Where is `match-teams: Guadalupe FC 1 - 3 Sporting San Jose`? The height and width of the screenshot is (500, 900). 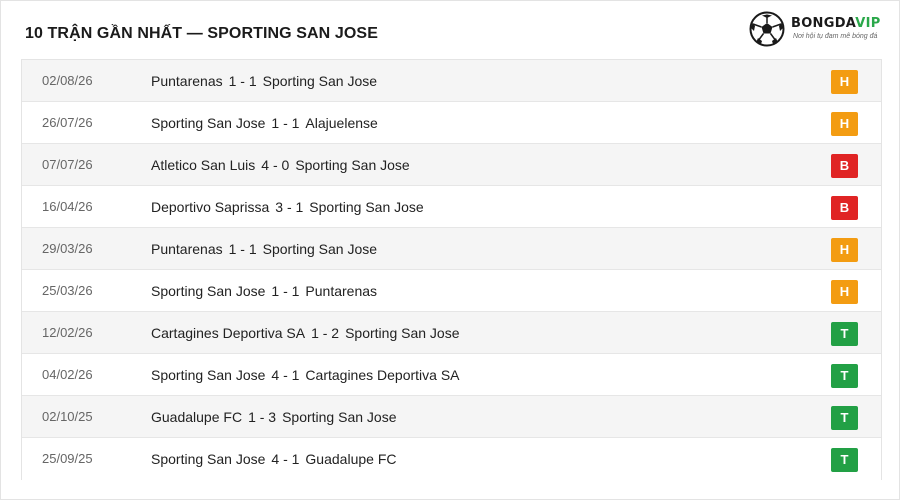
match-teams: Guadalupe FC 1 - 3 Sporting San Jose is located at coordinates (273, 417).